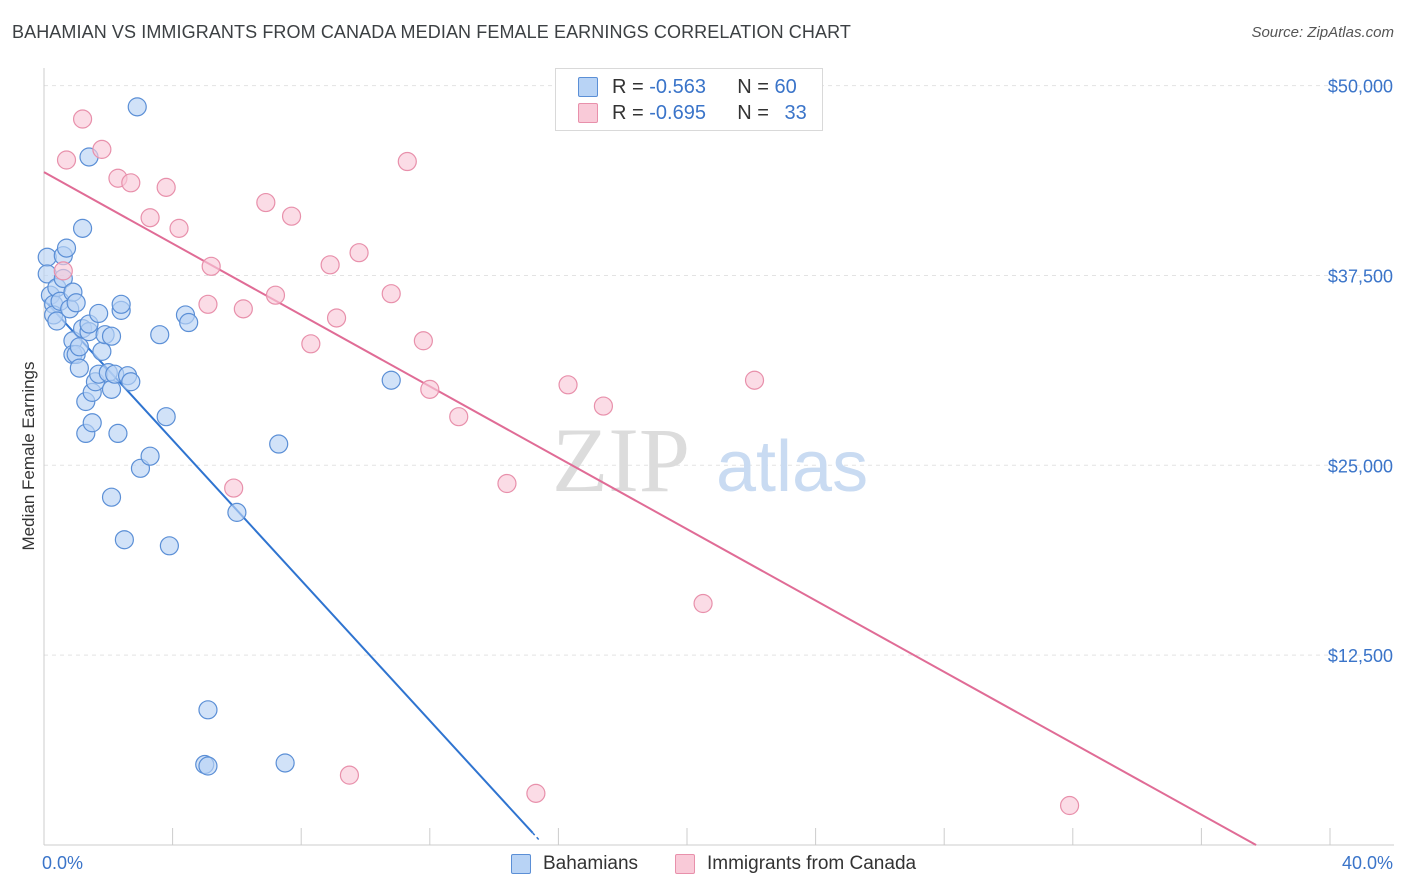  Describe the element at coordinates (621, 460) in the screenshot. I see `watermark-zip: ZIP` at that location.